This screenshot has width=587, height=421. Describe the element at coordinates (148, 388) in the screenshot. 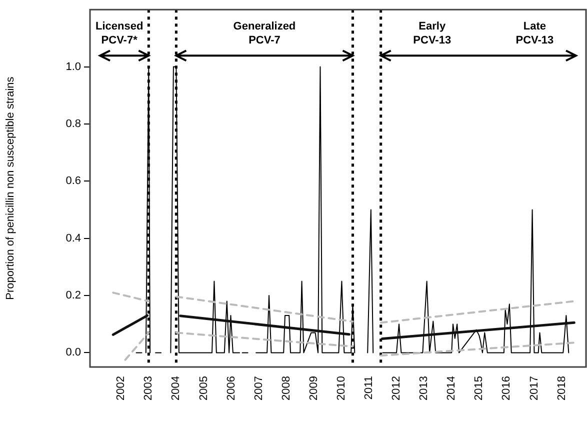

I see `x-tick-label: 2003` at that location.